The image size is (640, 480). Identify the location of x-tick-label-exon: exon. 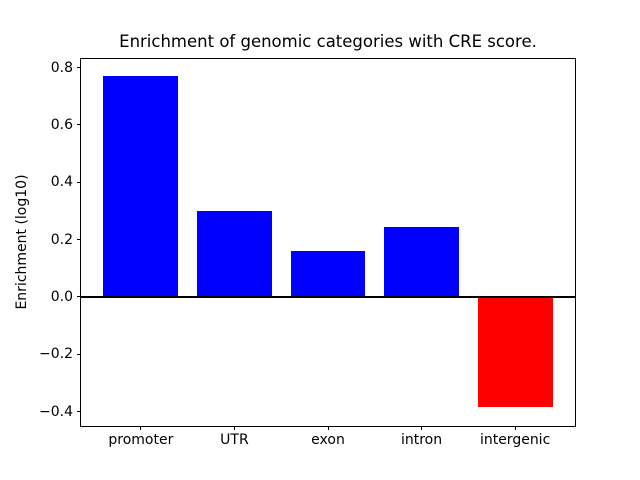
(328, 440).